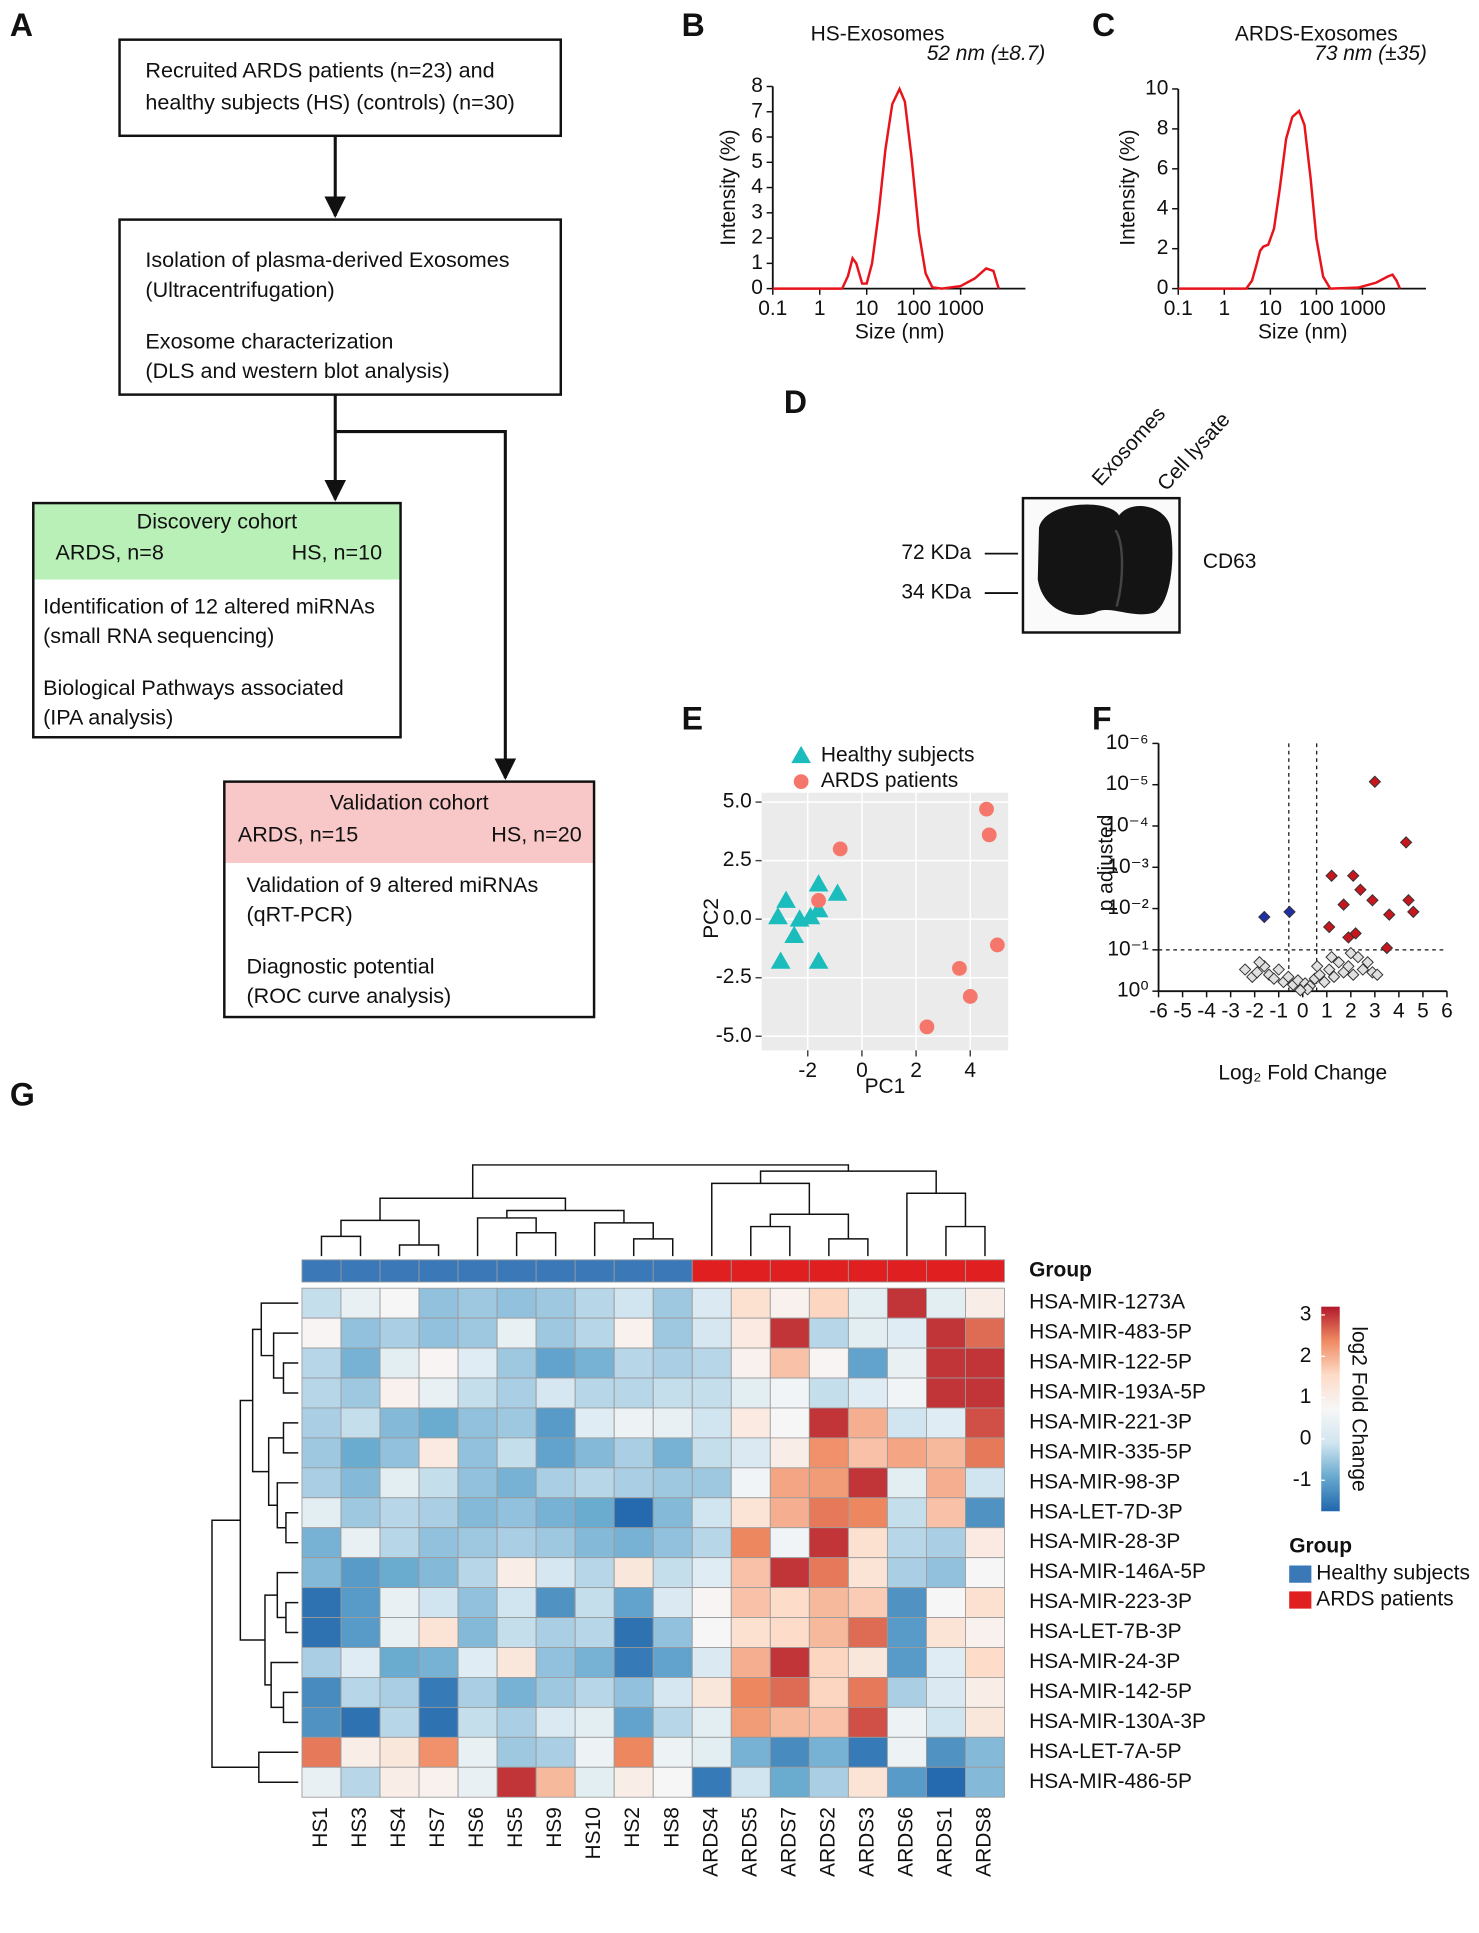  What do you see at coordinates (711, 918) in the screenshot?
I see `y-axis-label: PC2` at bounding box center [711, 918].